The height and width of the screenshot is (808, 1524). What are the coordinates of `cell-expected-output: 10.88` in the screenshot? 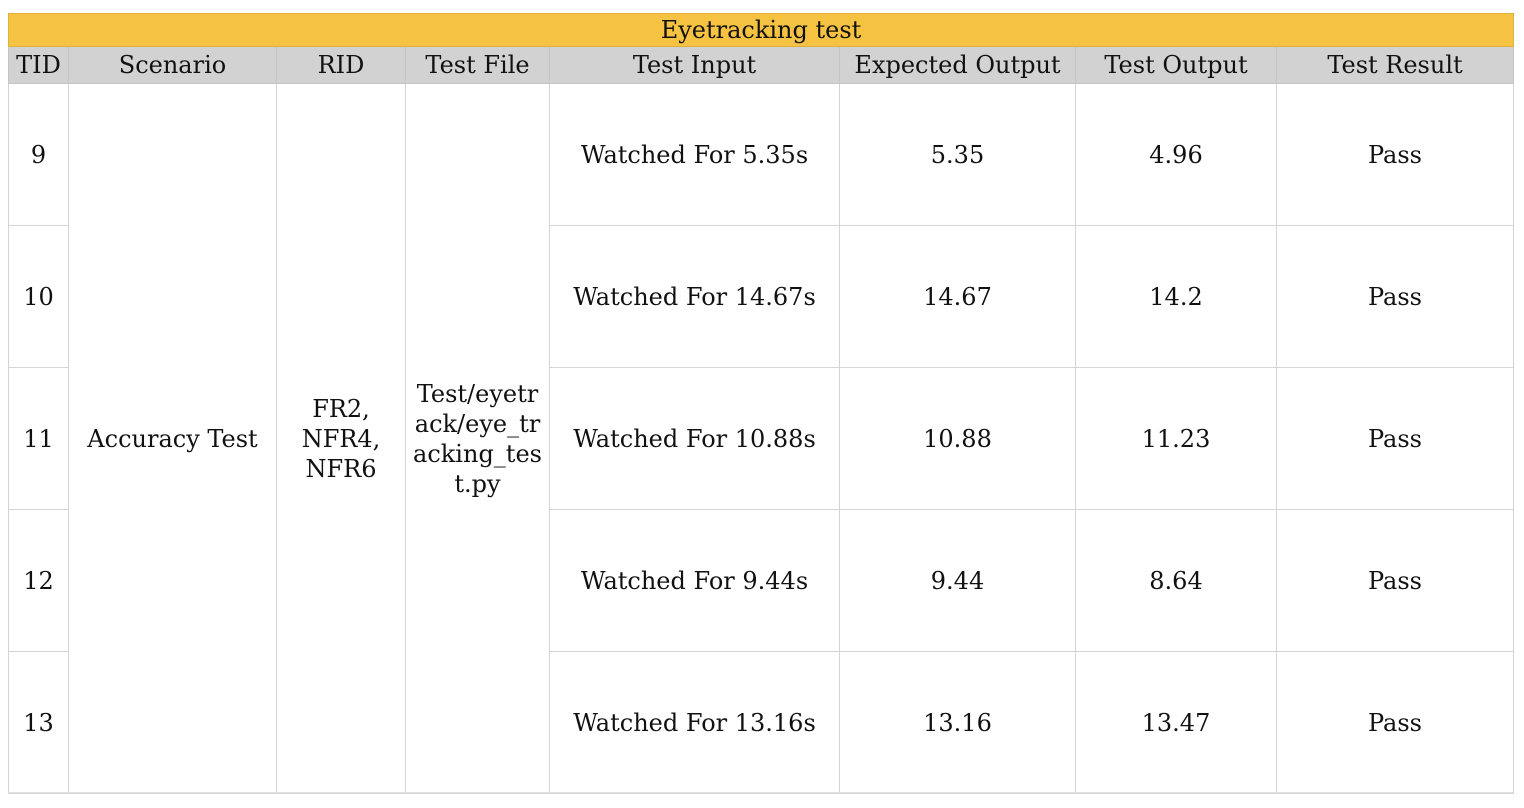 It's located at (957, 438).